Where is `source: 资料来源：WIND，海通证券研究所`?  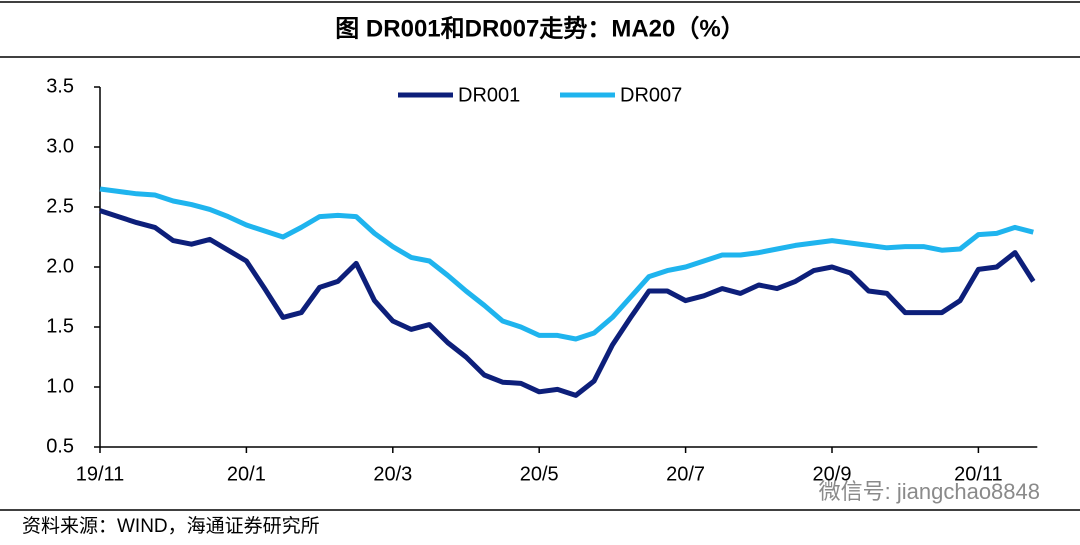 source: 资料来源：WIND，海通证券研究所 is located at coordinates (171, 526).